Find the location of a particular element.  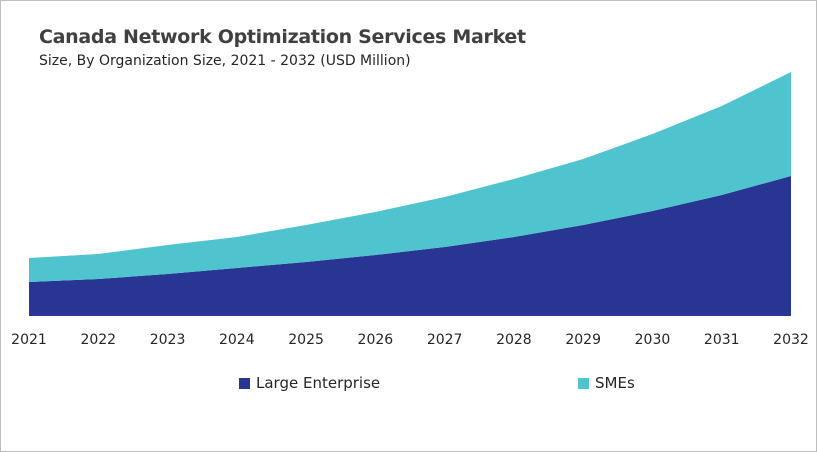

x-tick-label: 2027 is located at coordinates (445, 340).